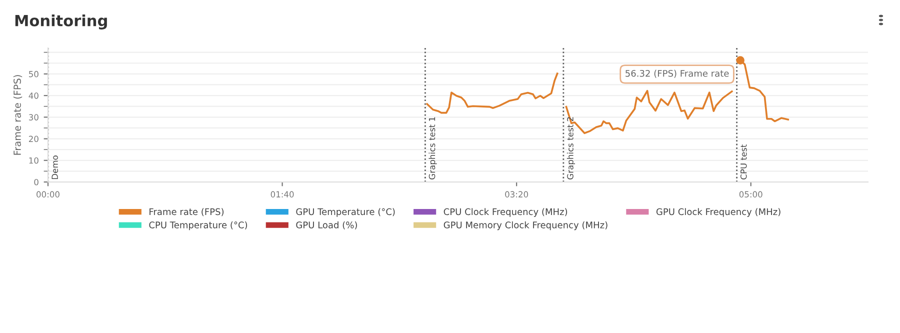 This screenshot has width=900, height=333. Describe the element at coordinates (526, 225) in the screenshot. I see `legend-label: GPU Memory Clock Frequency (MHz)` at that location.